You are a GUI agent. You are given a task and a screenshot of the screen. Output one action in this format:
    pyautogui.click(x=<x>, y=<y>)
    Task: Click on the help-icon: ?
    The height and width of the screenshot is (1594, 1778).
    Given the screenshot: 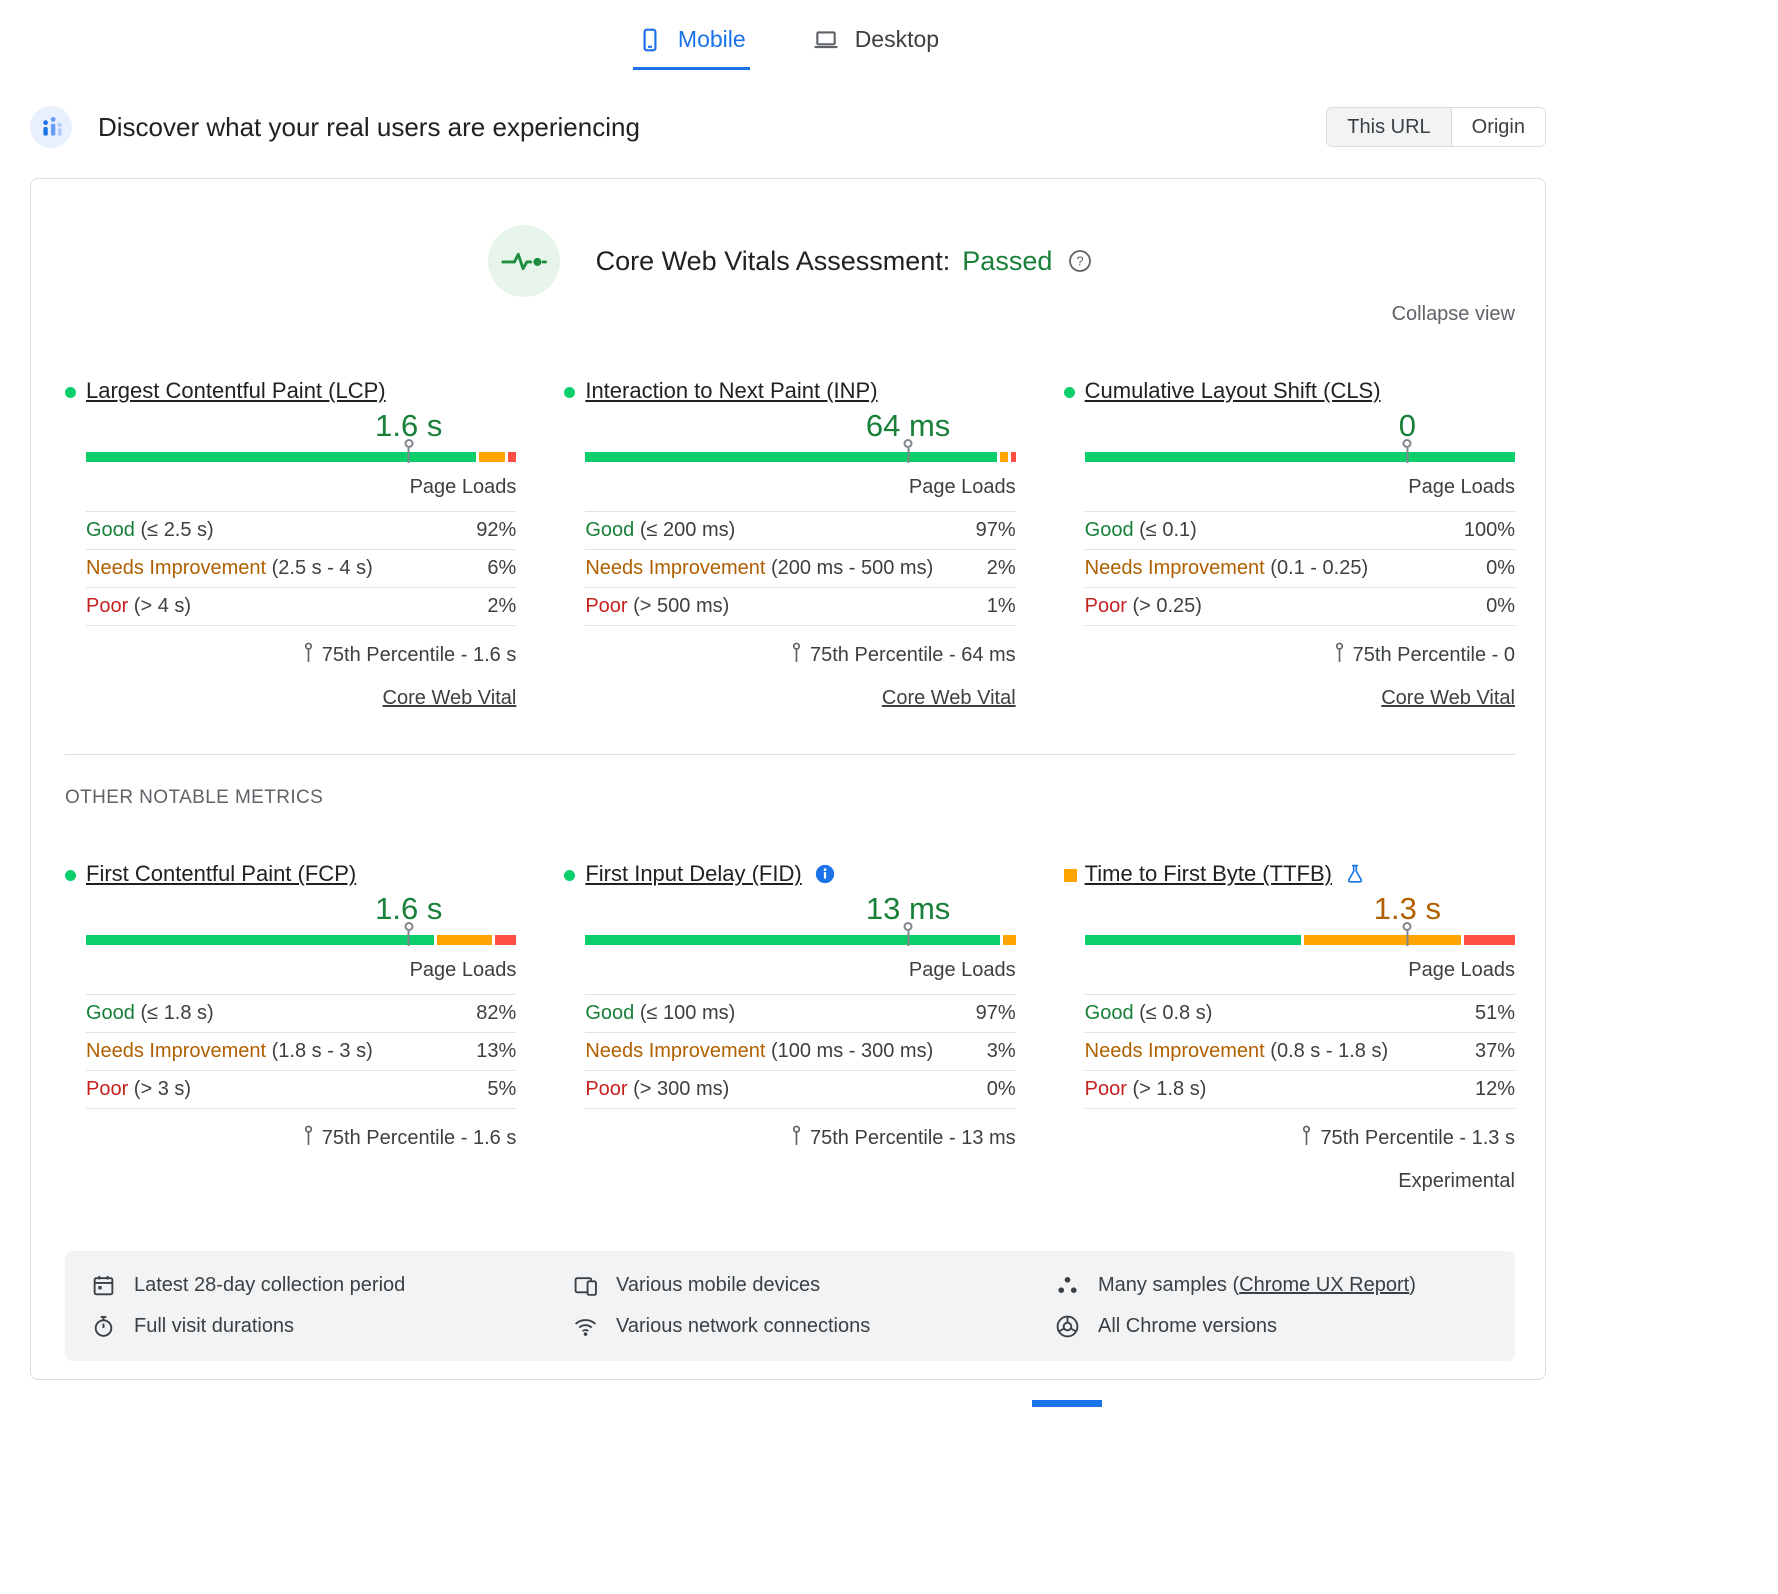 What is the action you would take?
    pyautogui.click(x=1080, y=261)
    